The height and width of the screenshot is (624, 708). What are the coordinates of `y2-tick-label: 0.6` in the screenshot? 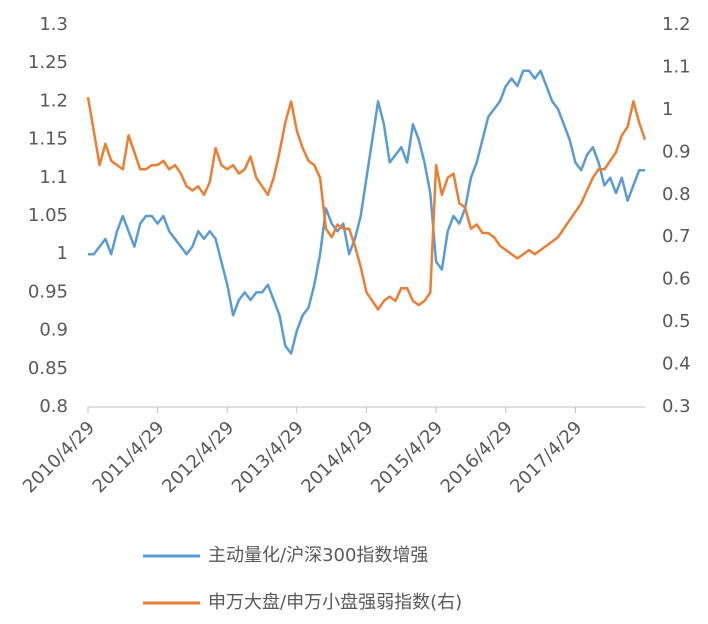 It's located at (676, 279).